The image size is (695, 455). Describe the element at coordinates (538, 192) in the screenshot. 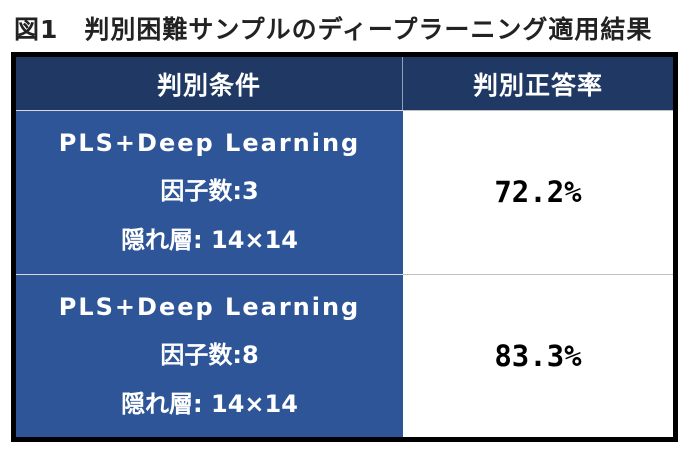

I see `accuracy-cell-1: 72.2%` at that location.